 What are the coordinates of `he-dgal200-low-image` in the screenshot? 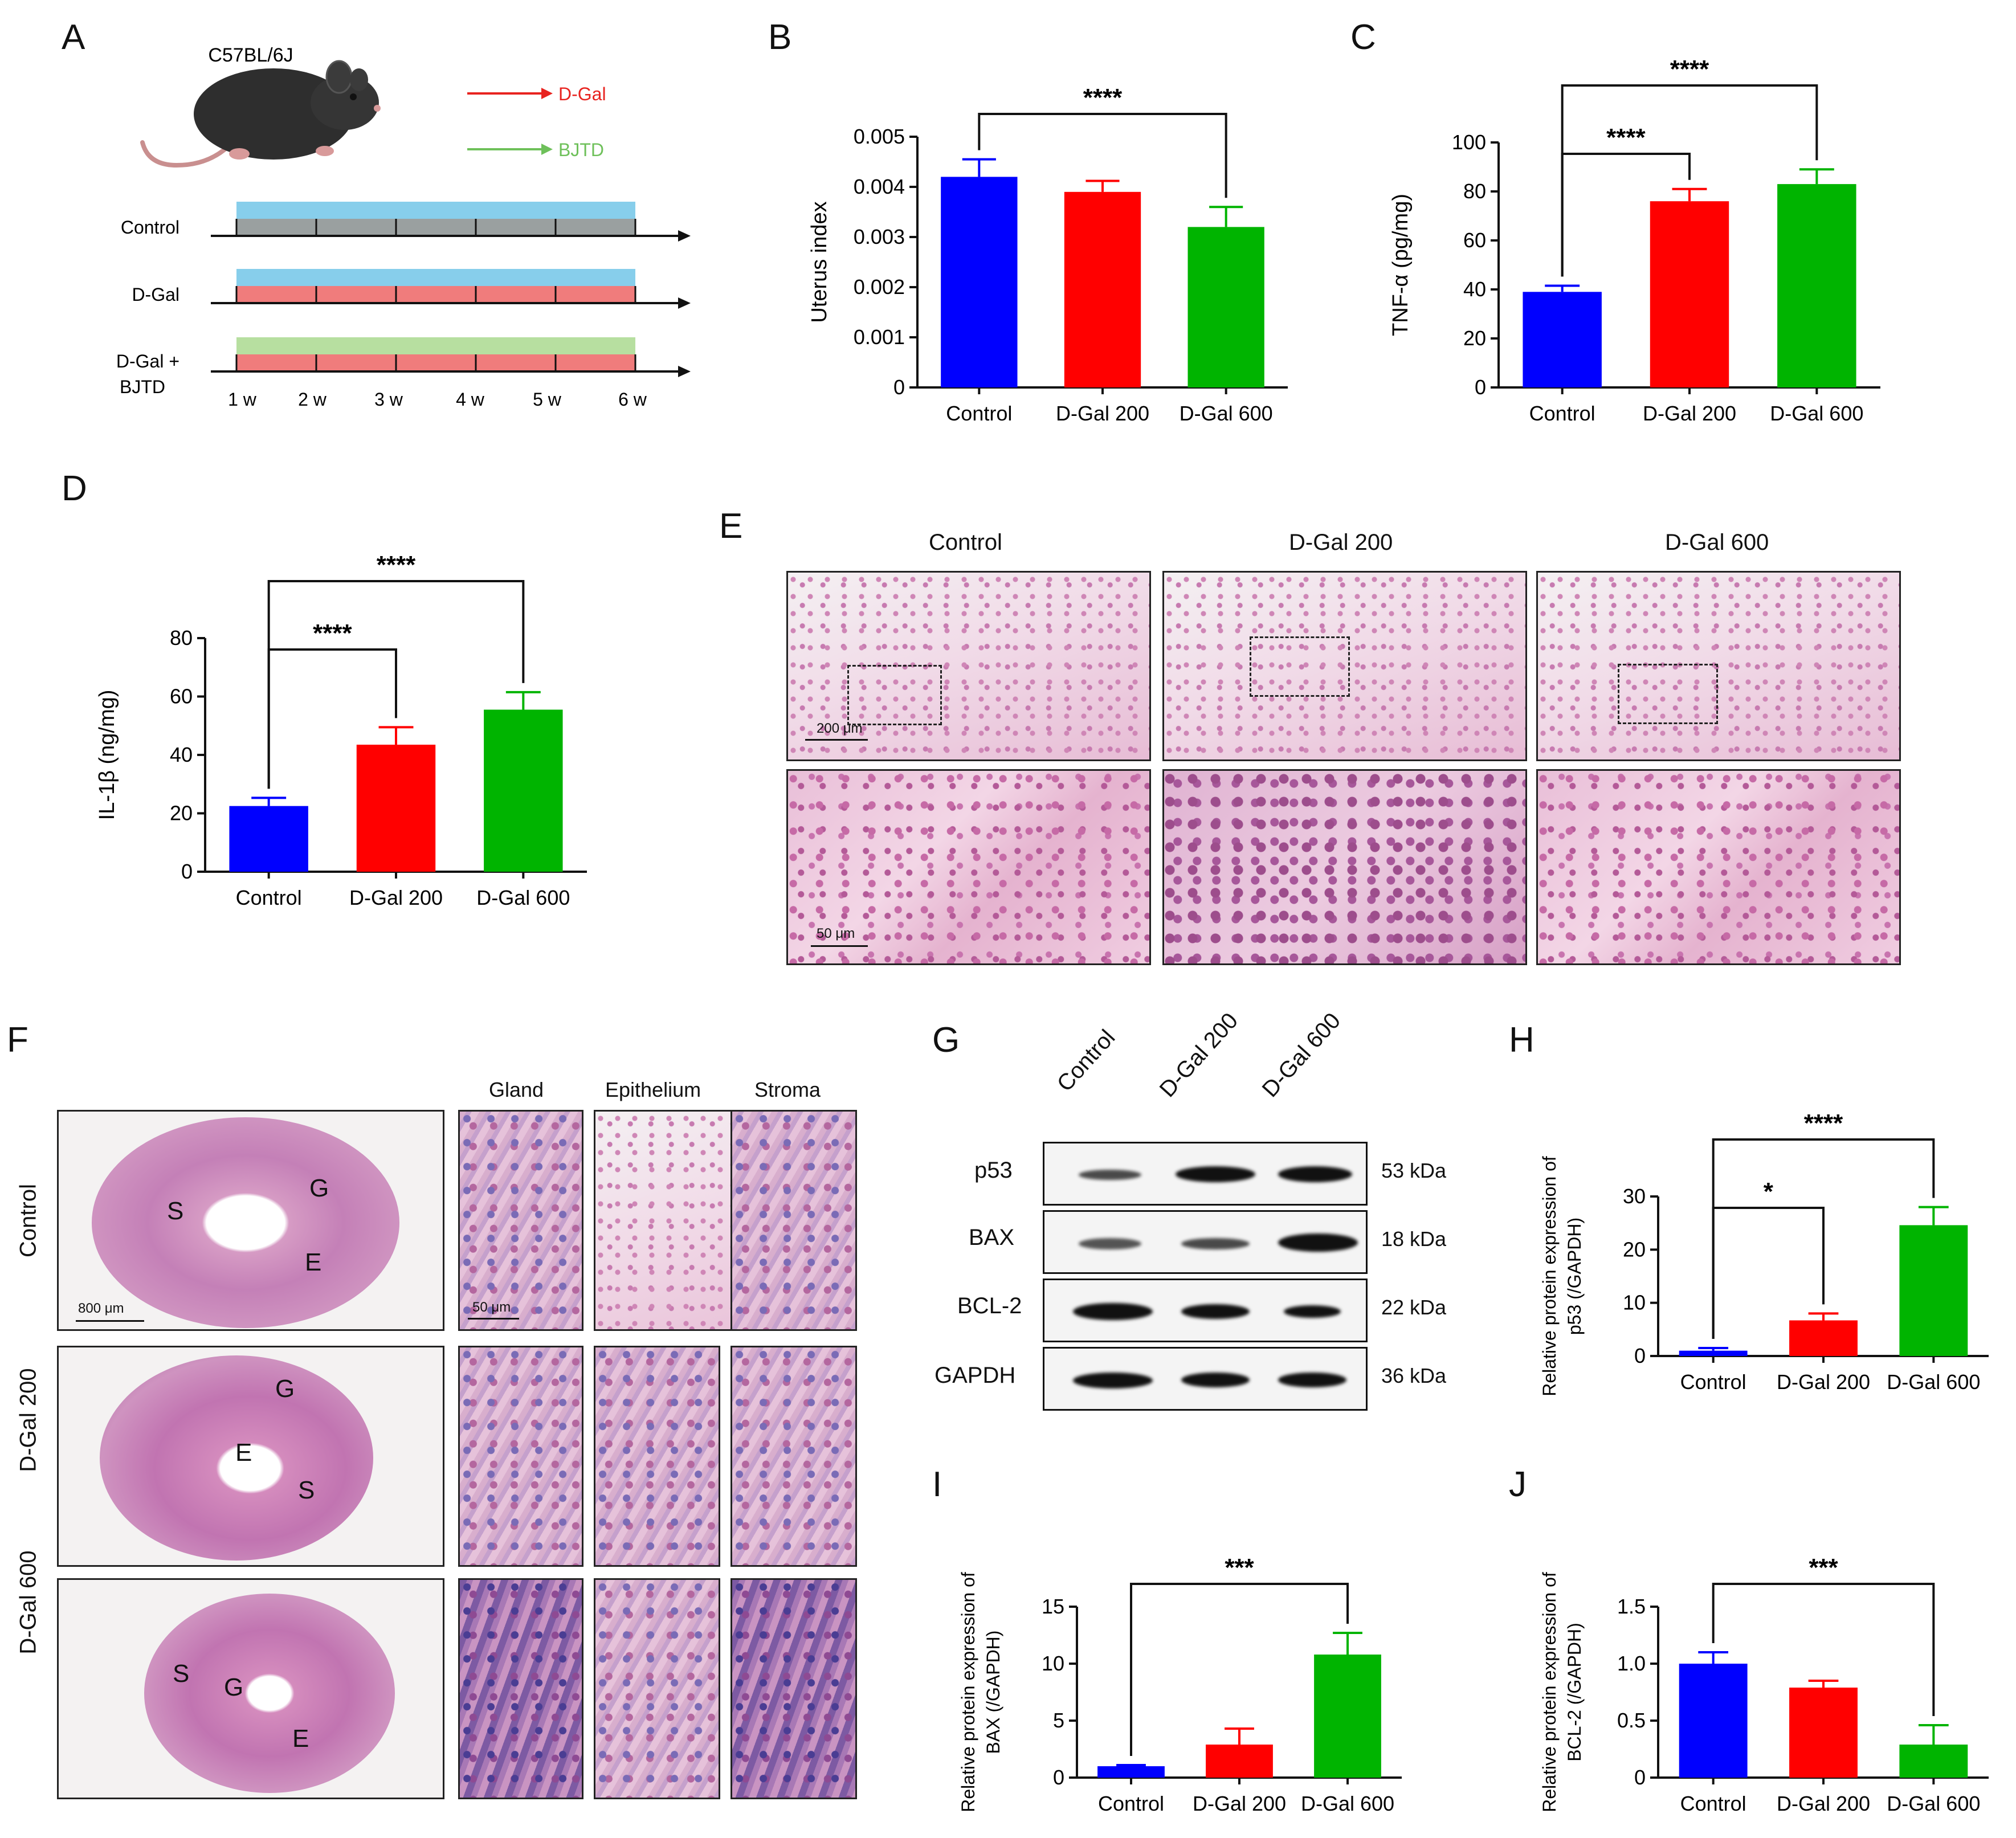 It's located at (1344, 666).